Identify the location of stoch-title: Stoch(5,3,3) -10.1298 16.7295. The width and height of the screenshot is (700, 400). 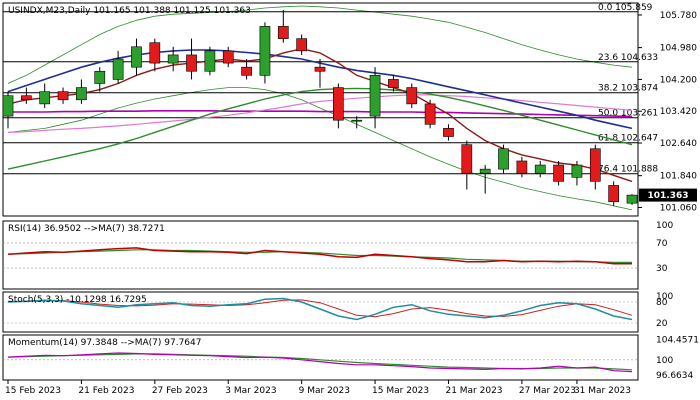
(77, 300).